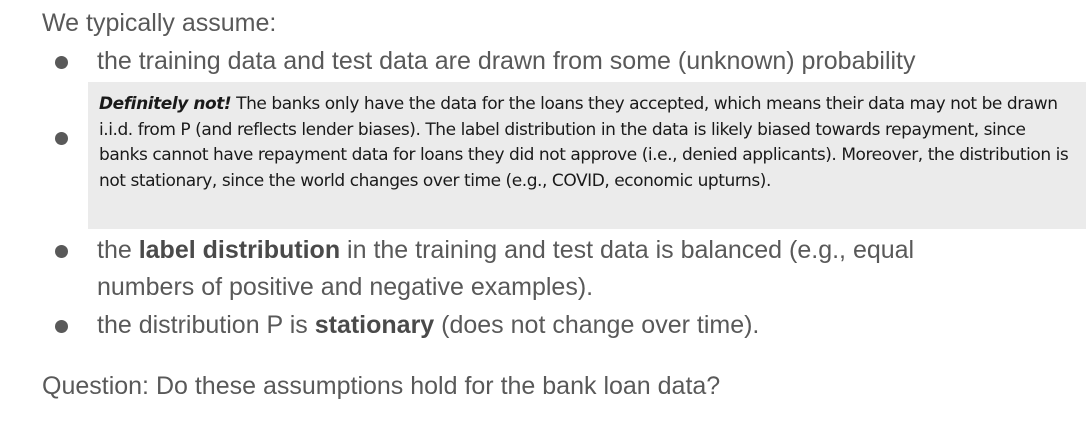  Describe the element at coordinates (597, 325) in the screenshot. I see `assumption-stationary-post: (does not change over time).` at that location.